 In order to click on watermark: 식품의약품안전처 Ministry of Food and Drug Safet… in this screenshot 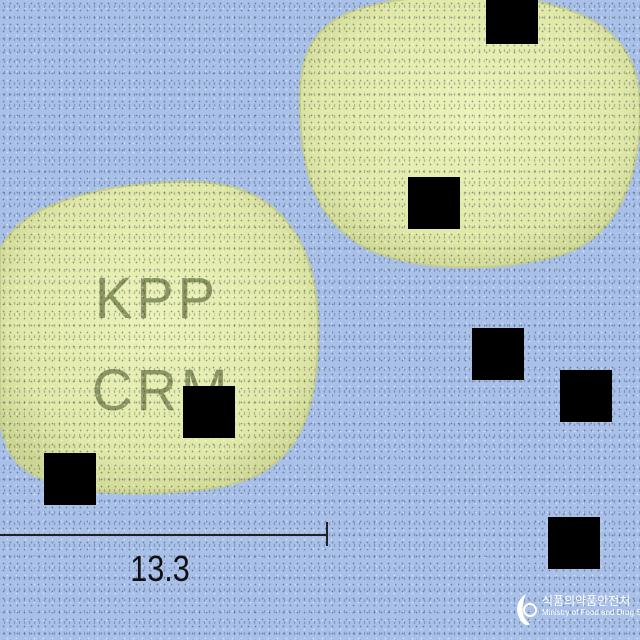, I will do `click(591, 606)`.